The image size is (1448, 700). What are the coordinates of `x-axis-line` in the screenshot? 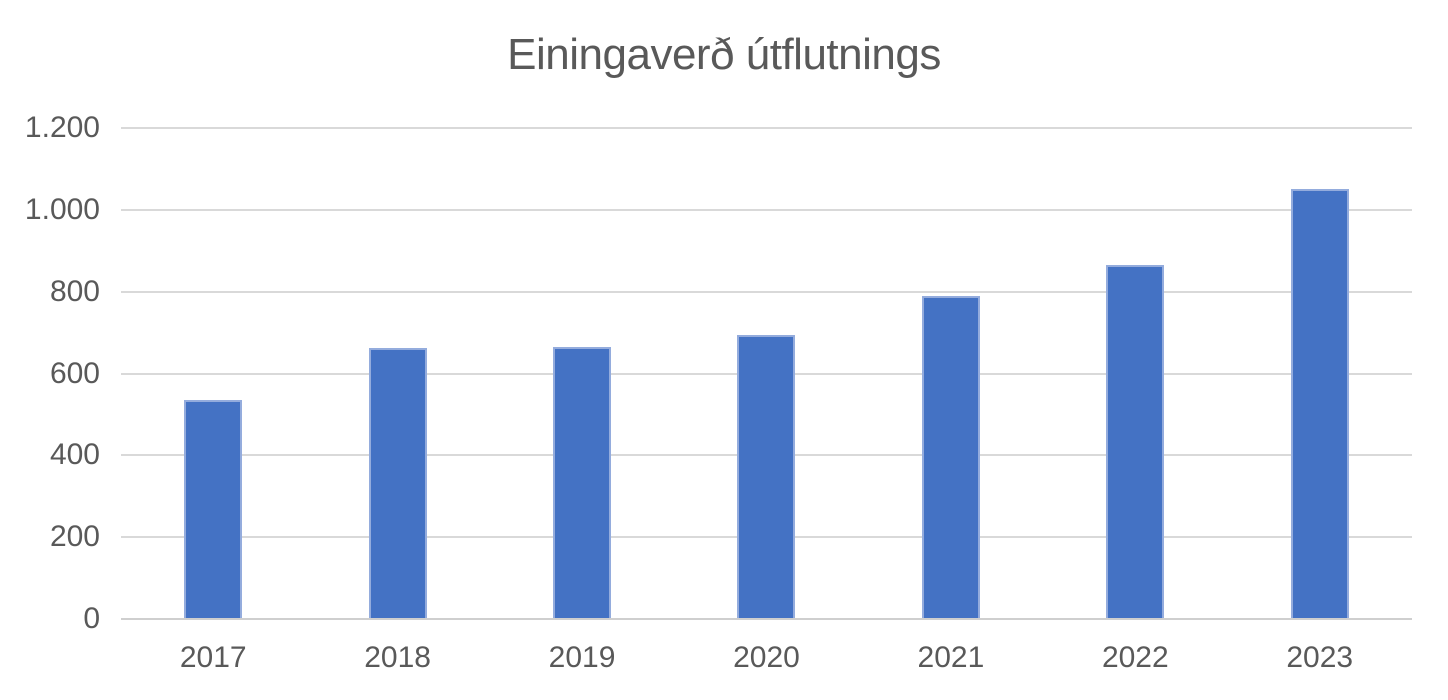 It's located at (766, 619).